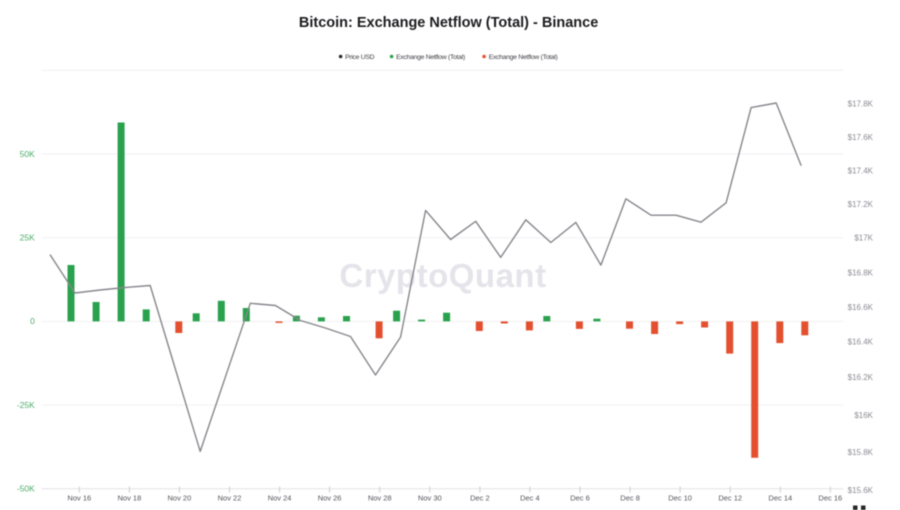 The width and height of the screenshot is (900, 510). I want to click on svg-text: -25K, so click(26, 405).